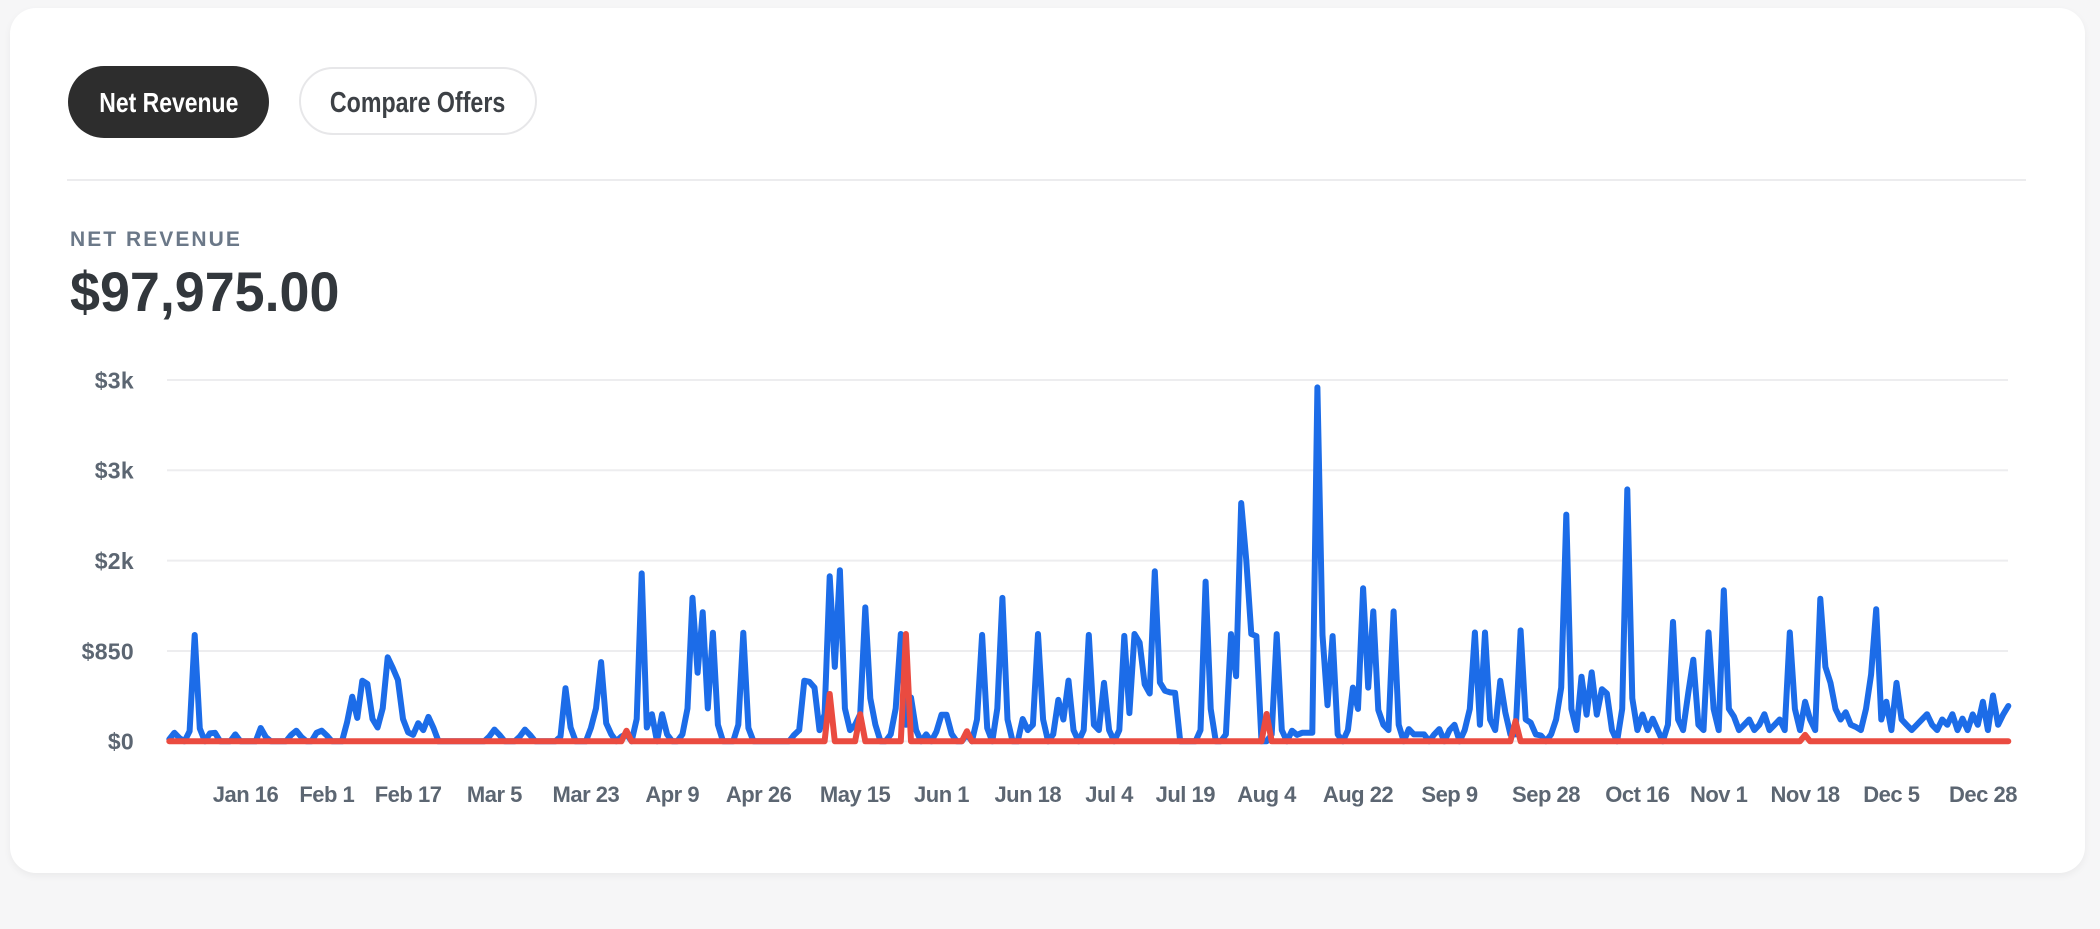 This screenshot has height=929, width=2100. I want to click on svg-text: Sep 28, so click(1546, 794).